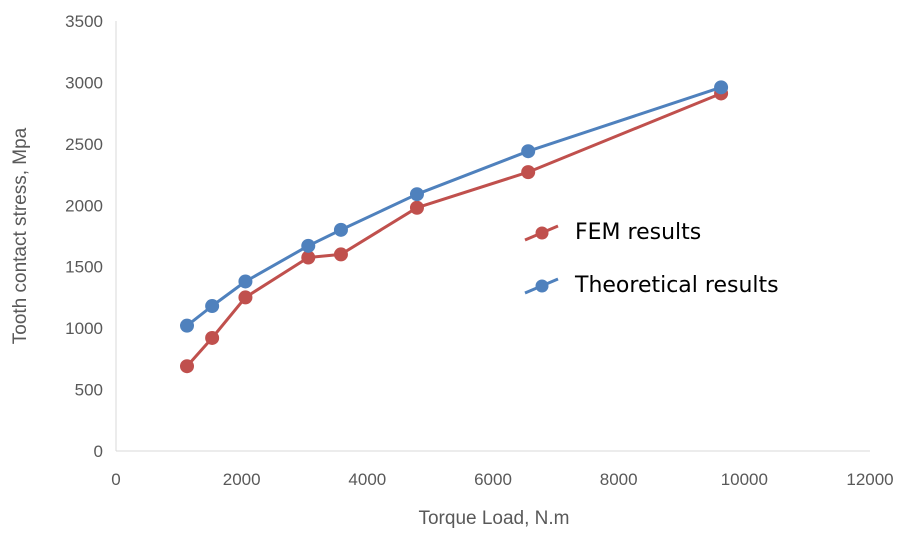 The image size is (901, 533). Describe the element at coordinates (744, 479) in the screenshot. I see `x-tick-label: 10000` at that location.